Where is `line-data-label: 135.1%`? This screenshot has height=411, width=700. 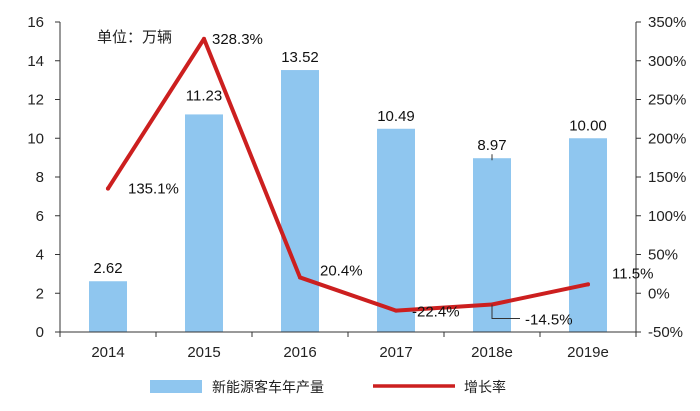
line-data-label: 135.1% is located at coordinates (153, 189).